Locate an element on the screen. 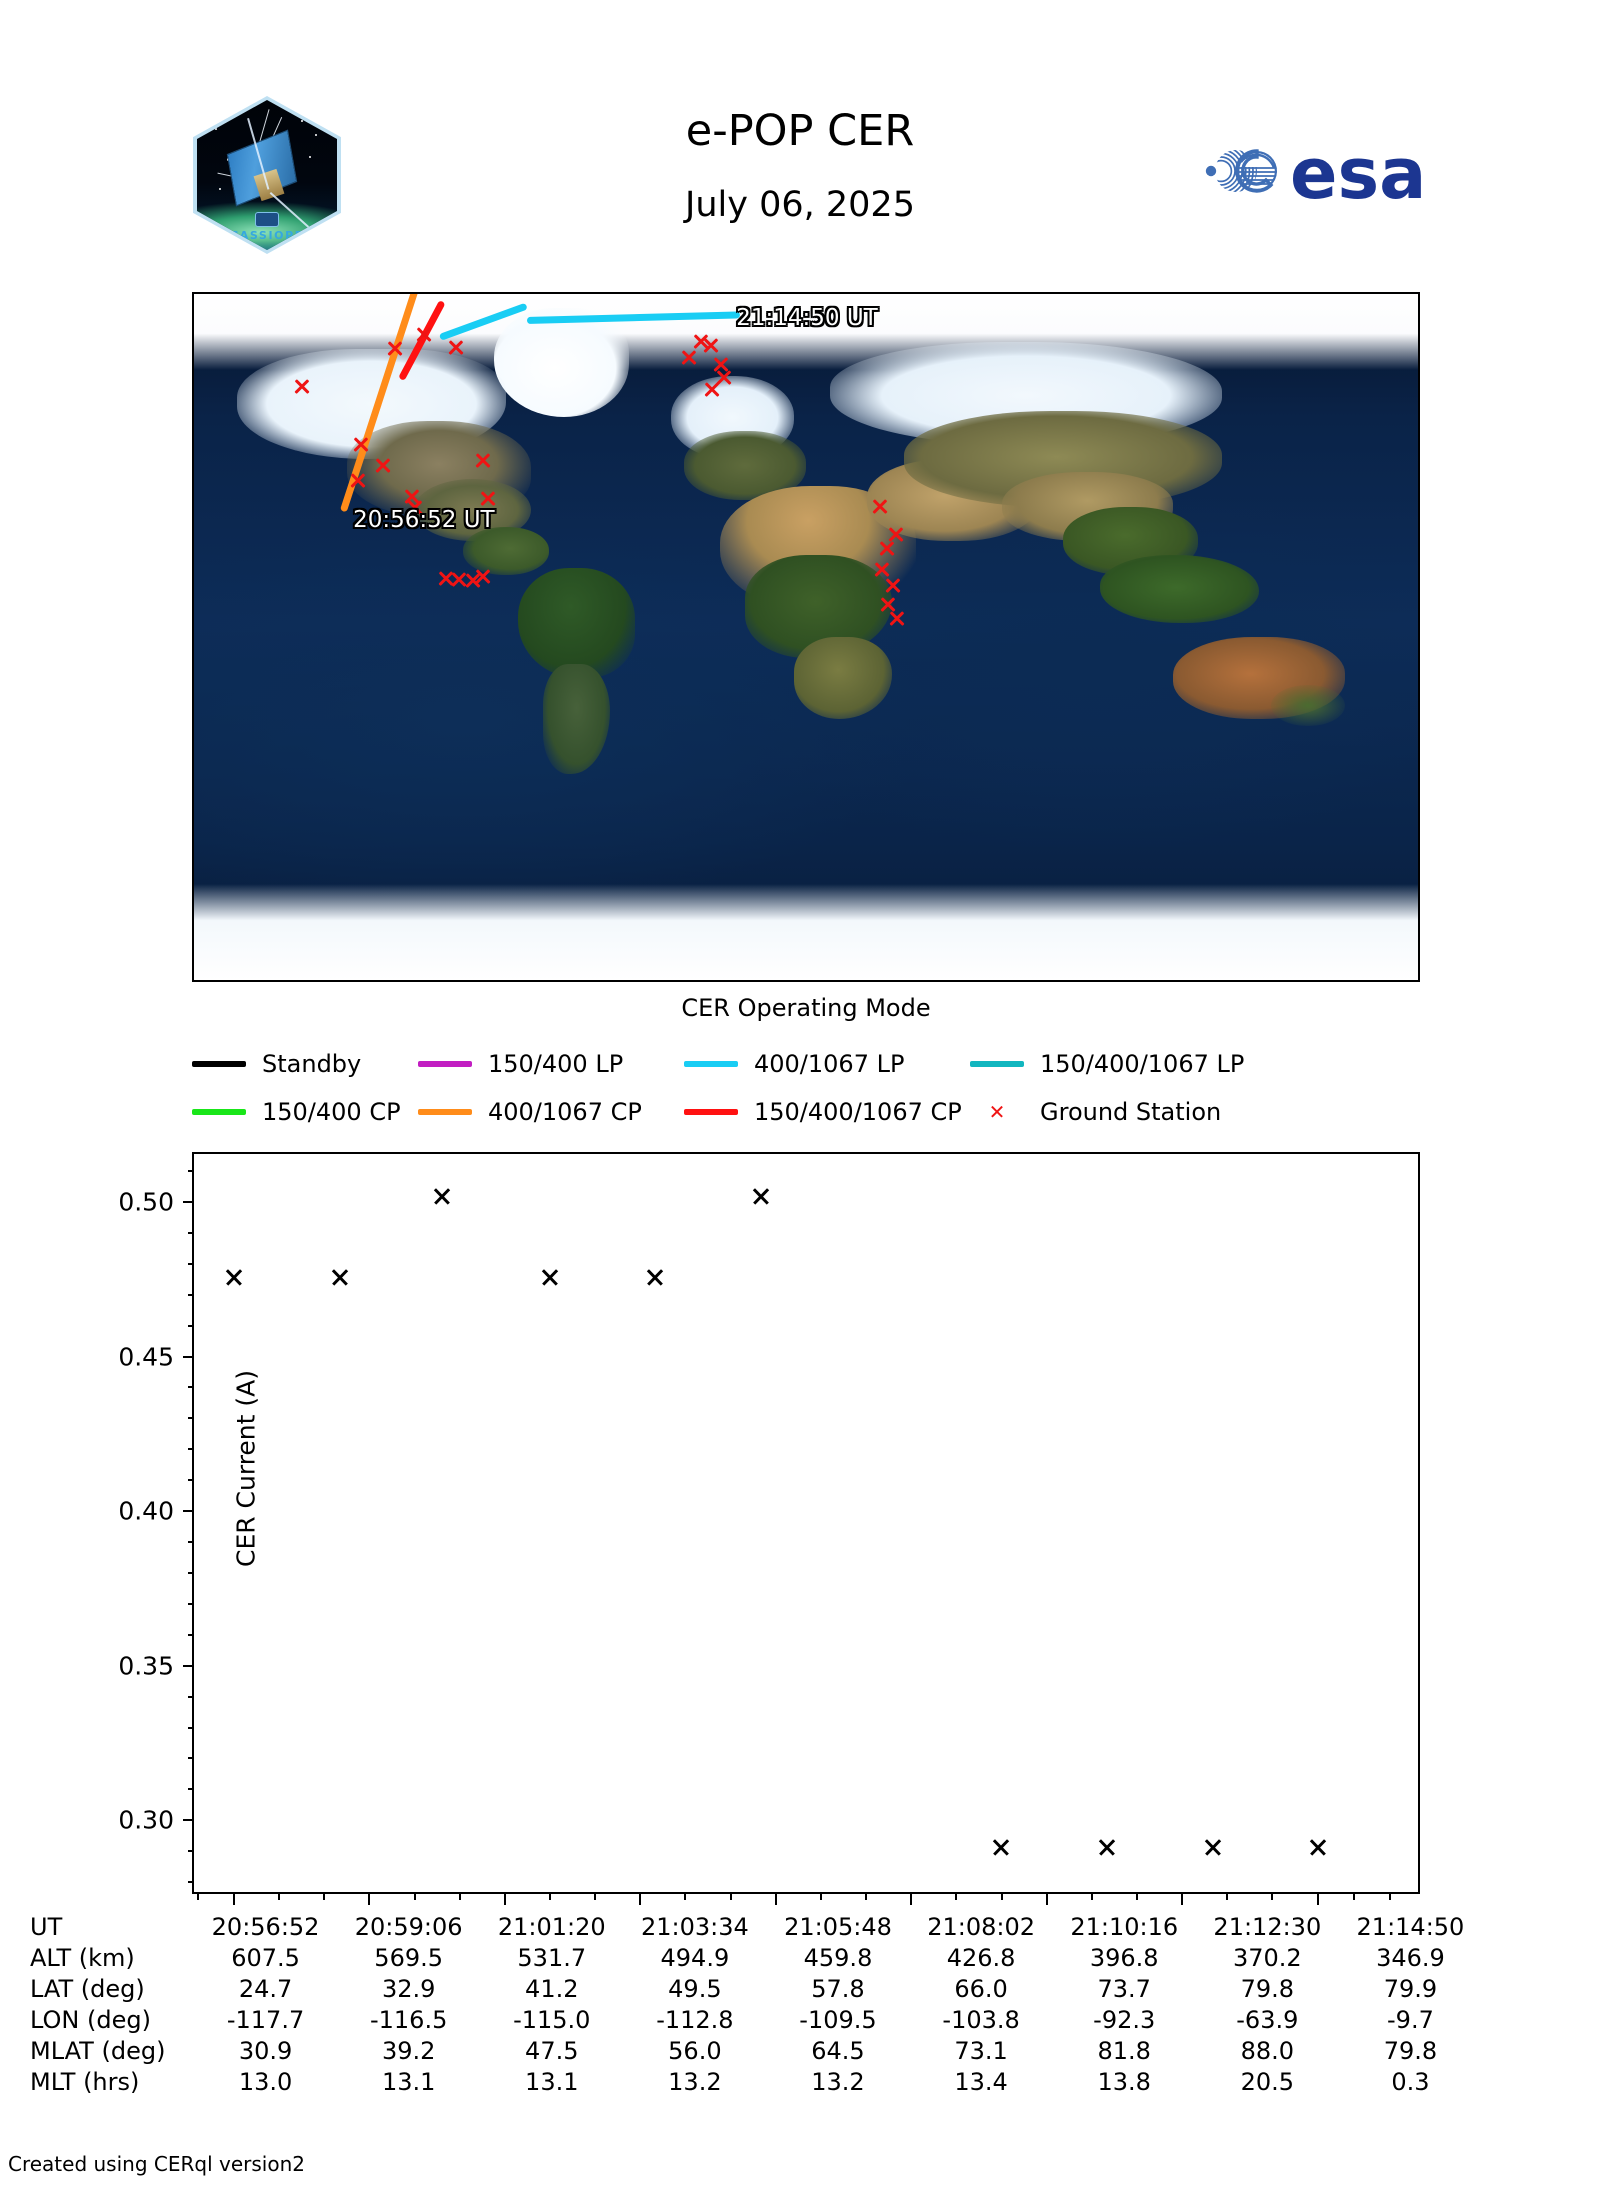 The width and height of the screenshot is (1600, 2200). y-tick-label: 0.45 is located at coordinates (146, 1356).